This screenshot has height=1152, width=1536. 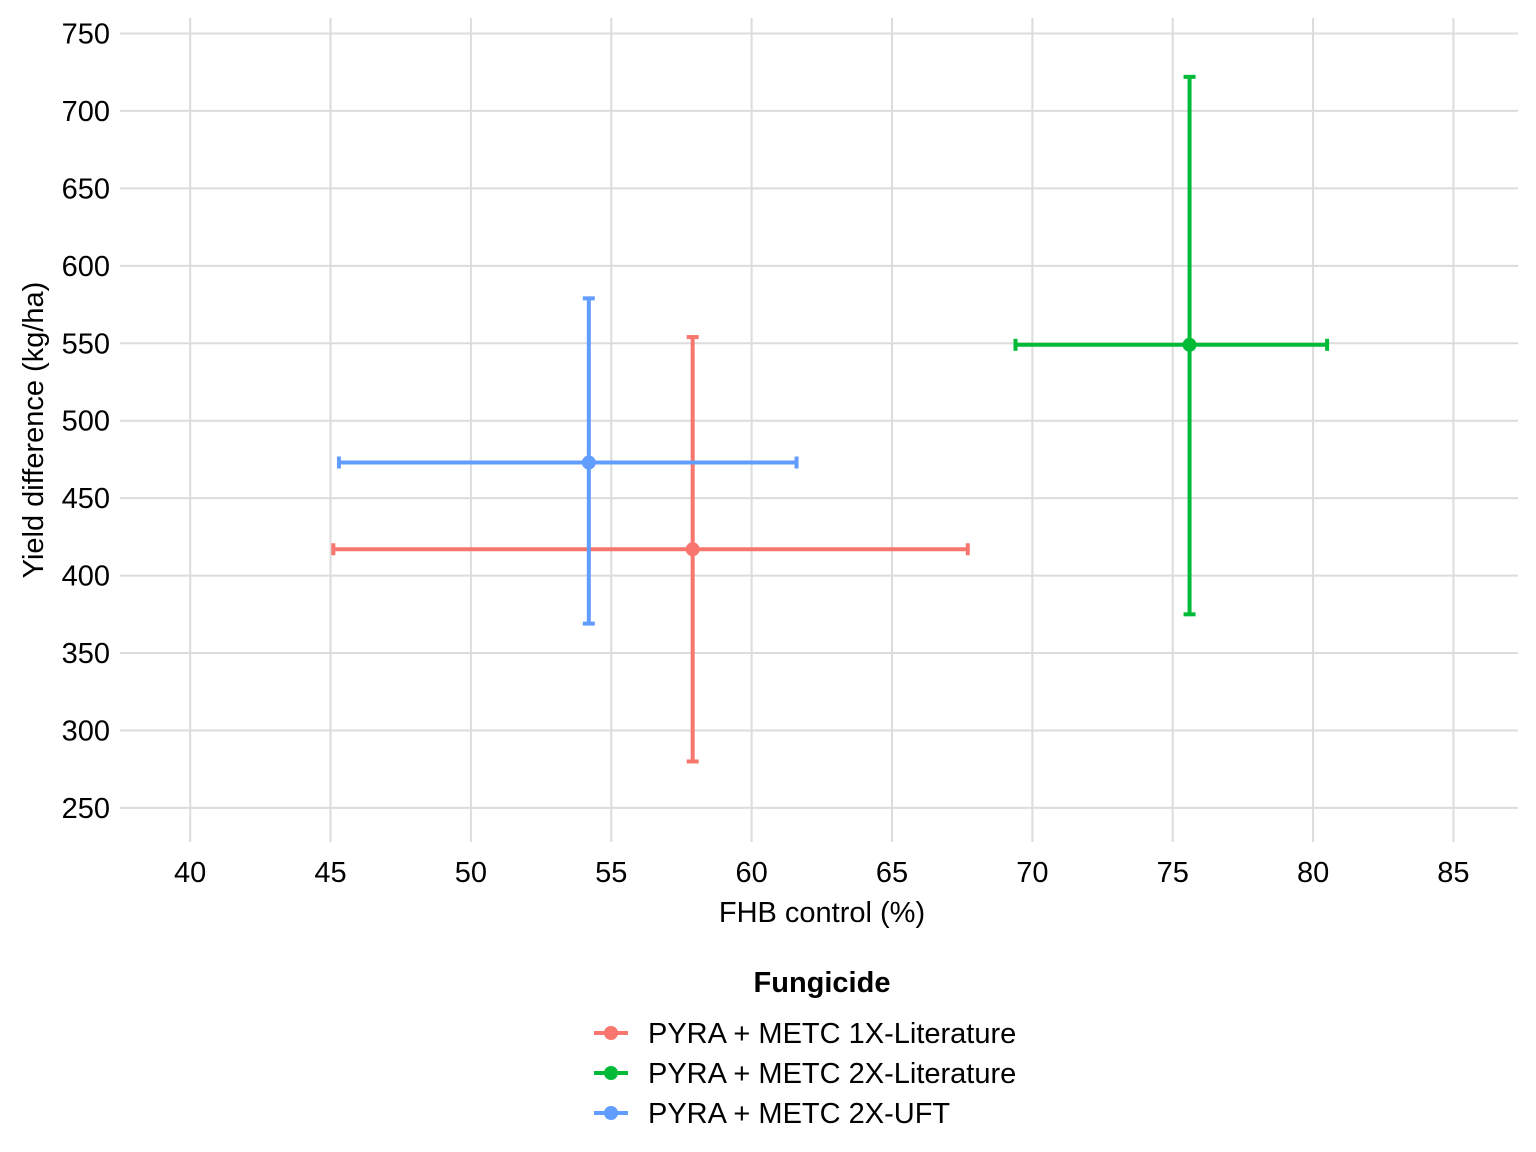 I want to click on legend-item: PYRA + METC 1X-Literature, so click(x=805, y=1034).